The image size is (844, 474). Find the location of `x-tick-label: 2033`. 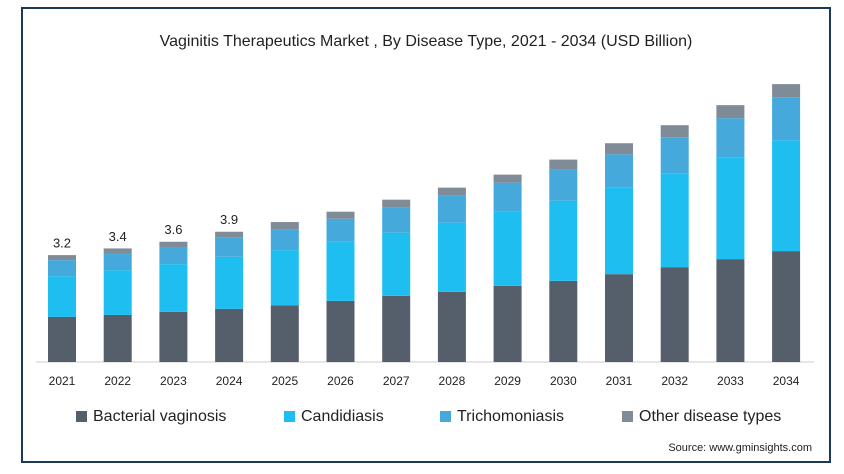

x-tick-label: 2033 is located at coordinates (730, 381).